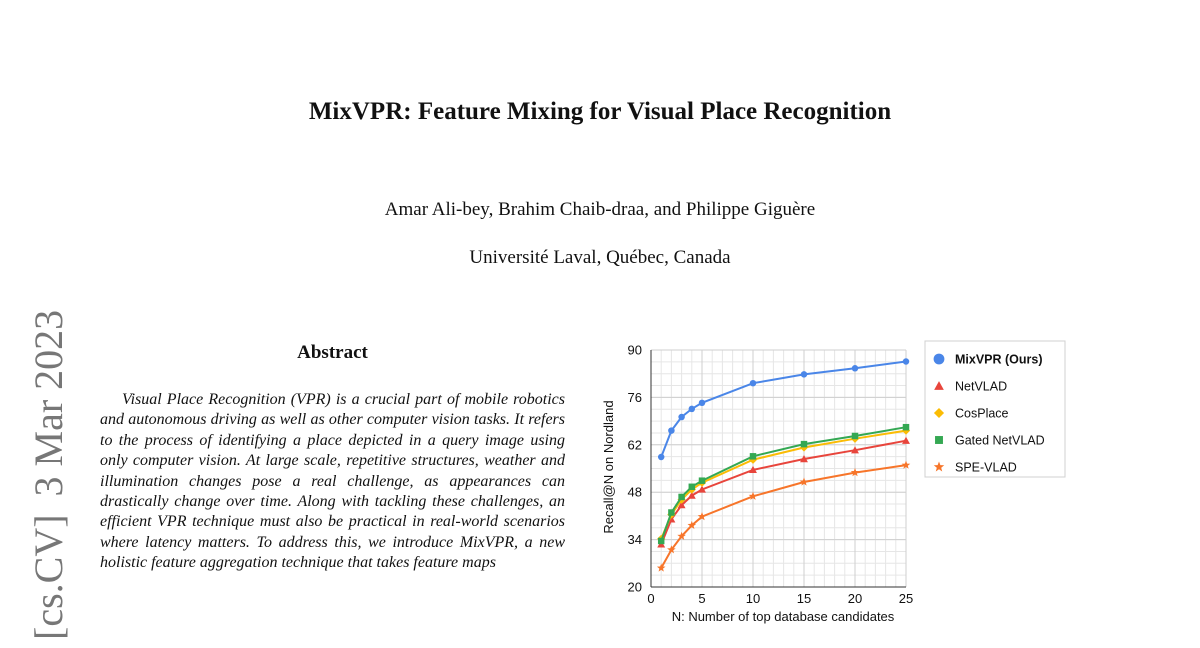  What do you see at coordinates (635, 350) in the screenshot?
I see `y-tick-label: 90` at bounding box center [635, 350].